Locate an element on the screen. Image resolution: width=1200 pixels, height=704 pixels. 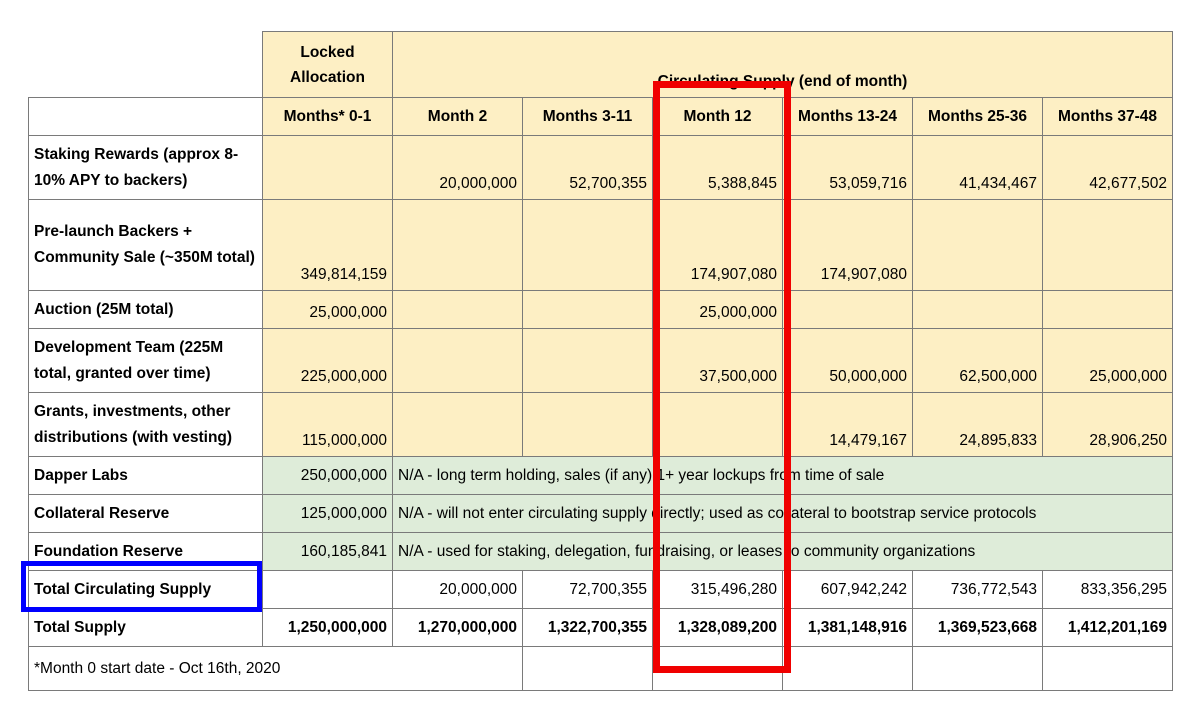
value-cell: 1,412,201,169 is located at coordinates (1107, 627).